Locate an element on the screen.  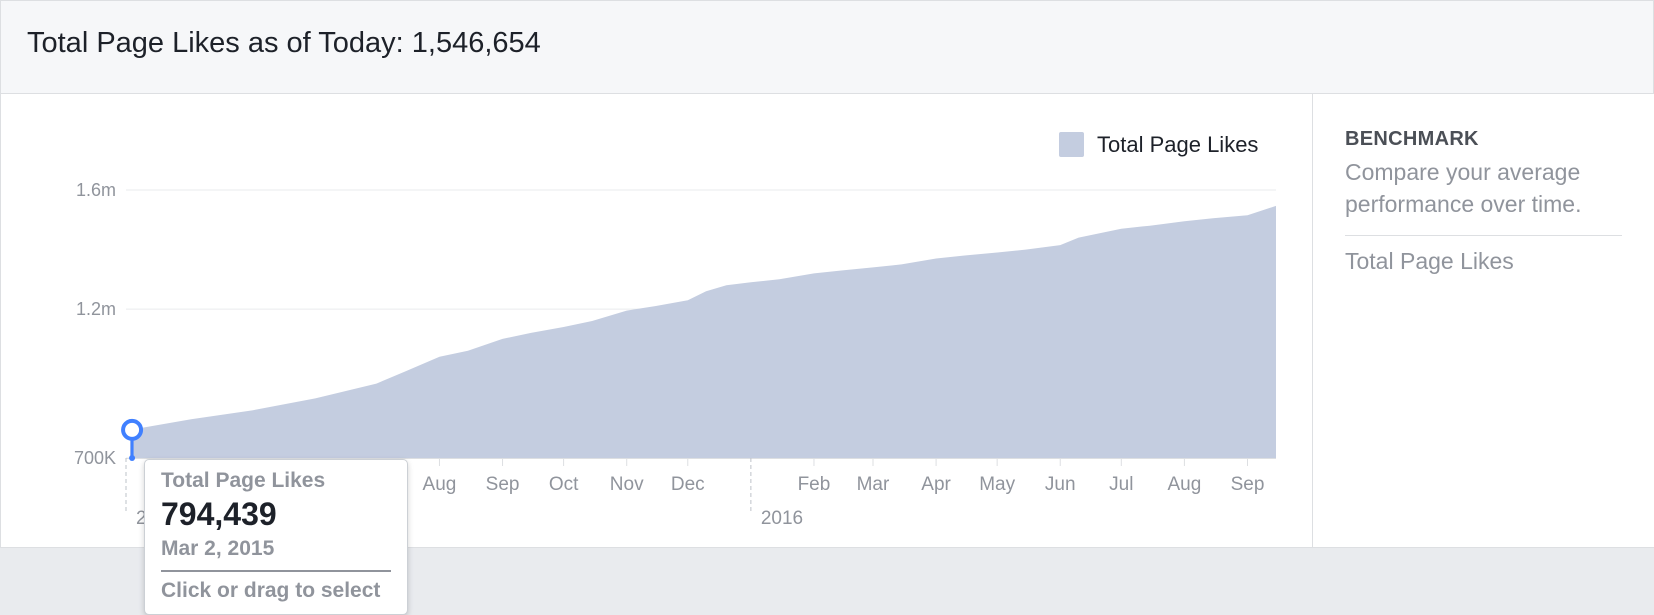
hover-marker is located at coordinates (132, 439).